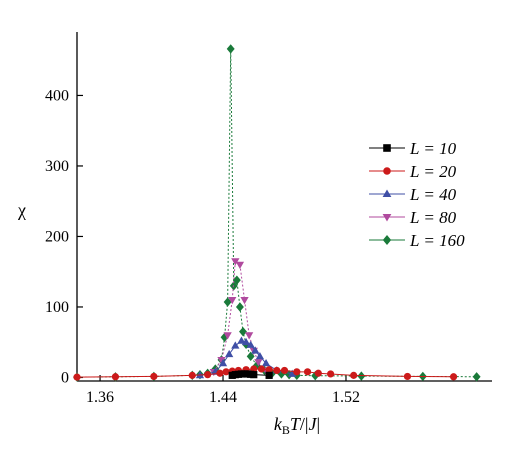 This screenshot has height=457, width=515. Describe the element at coordinates (346, 397) in the screenshot. I see `x-tick-label: 1.52` at that location.